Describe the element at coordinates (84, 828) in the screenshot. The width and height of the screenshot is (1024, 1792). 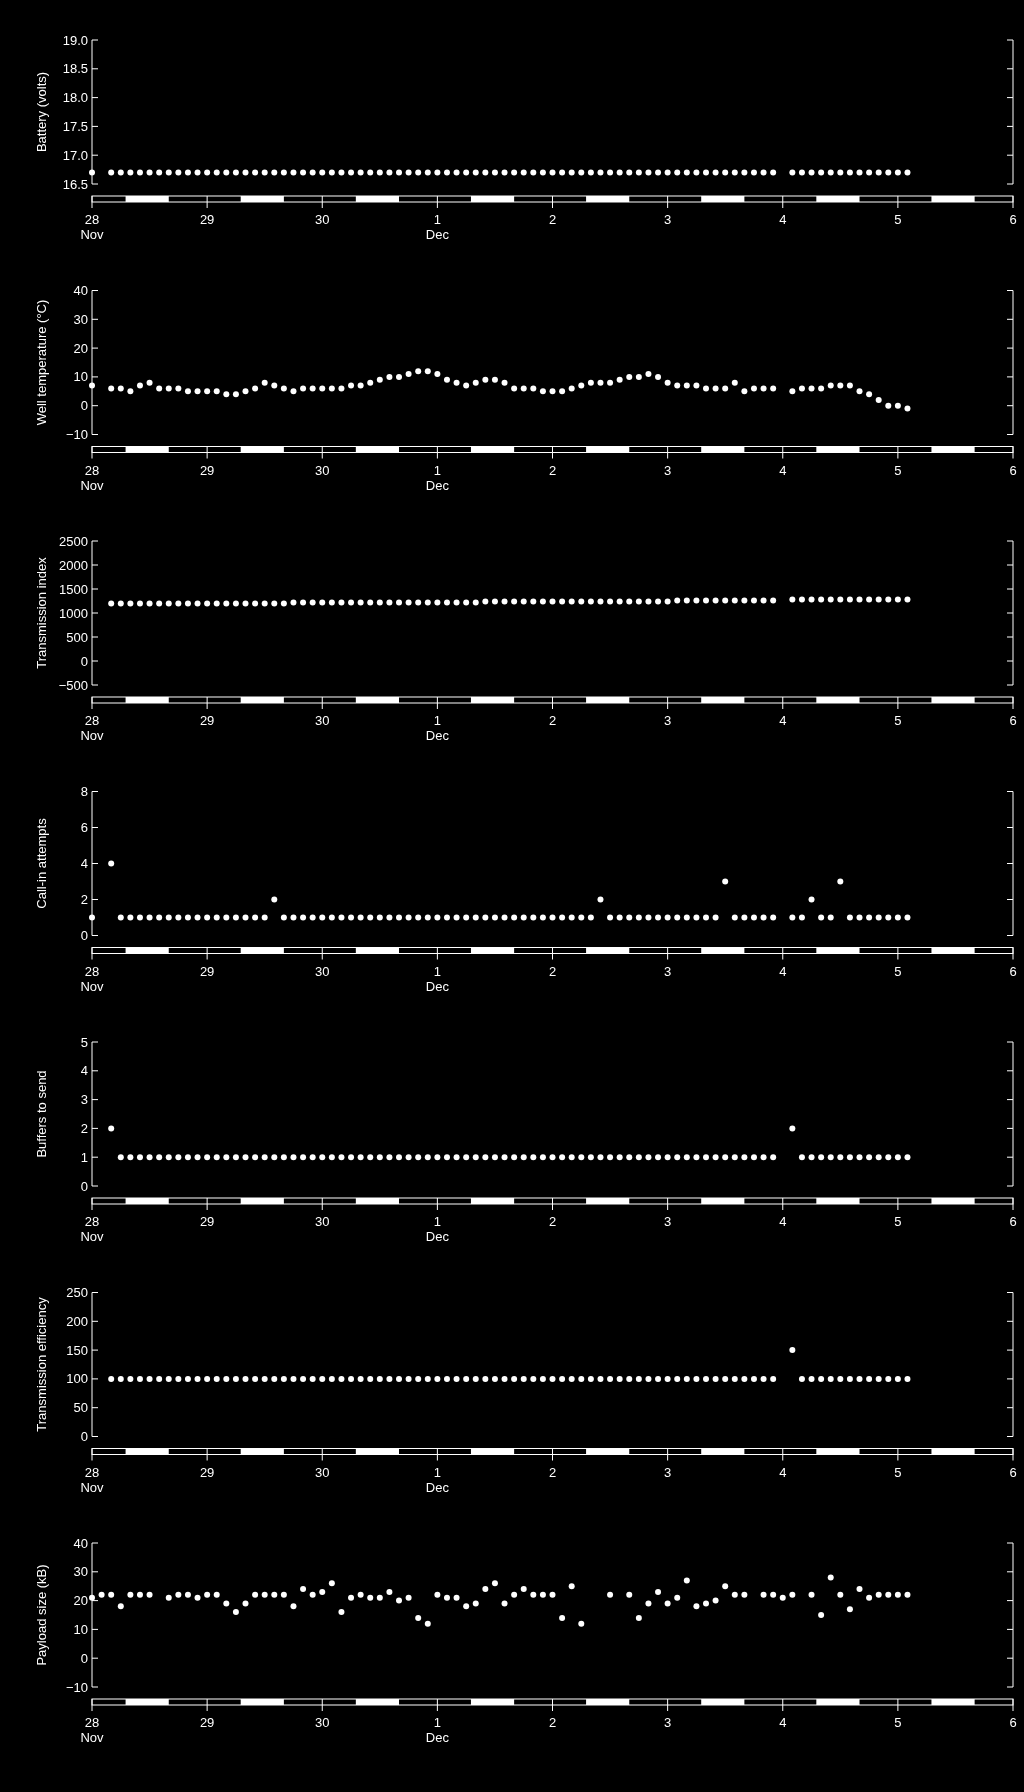
I see `y-tick-label: 6` at that location.